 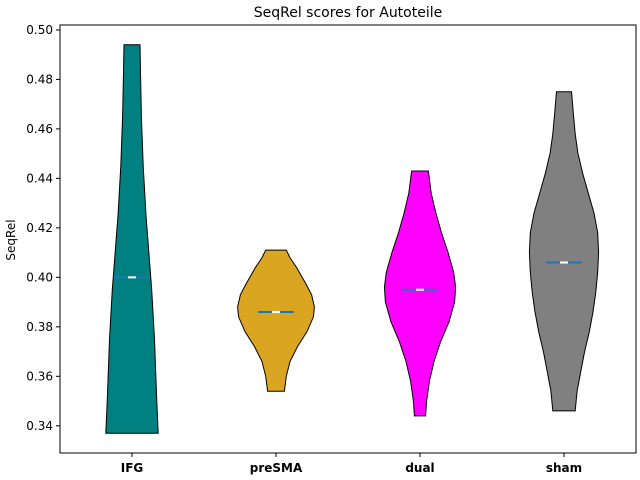 I want to click on violin-preSMA, so click(x=276, y=320).